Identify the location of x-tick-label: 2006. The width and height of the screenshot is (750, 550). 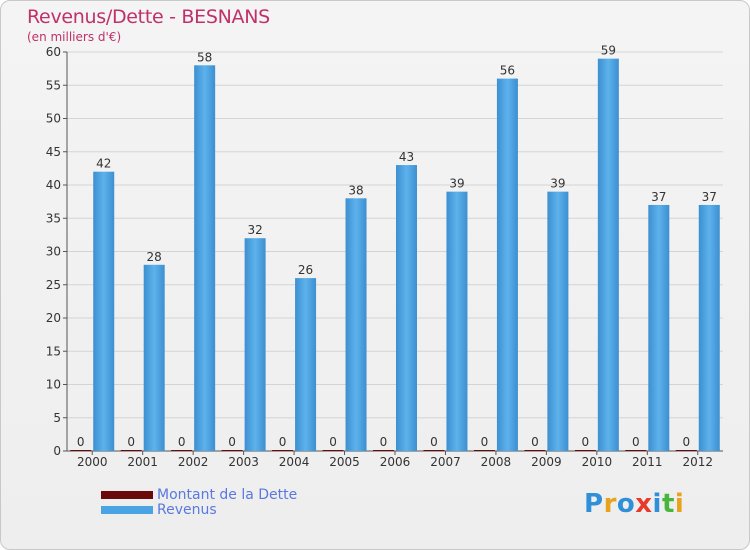
(395, 462).